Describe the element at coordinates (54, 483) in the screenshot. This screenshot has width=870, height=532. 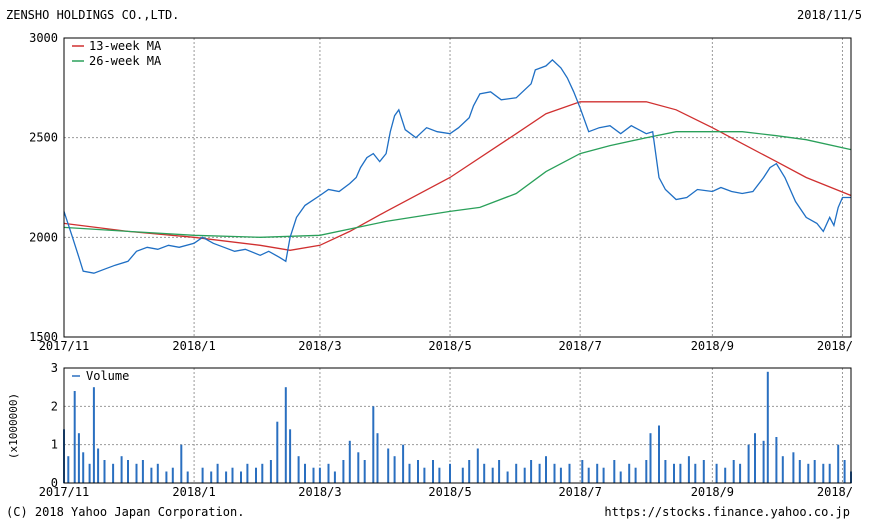
I see `volume-y-tick-label: 0` at that location.